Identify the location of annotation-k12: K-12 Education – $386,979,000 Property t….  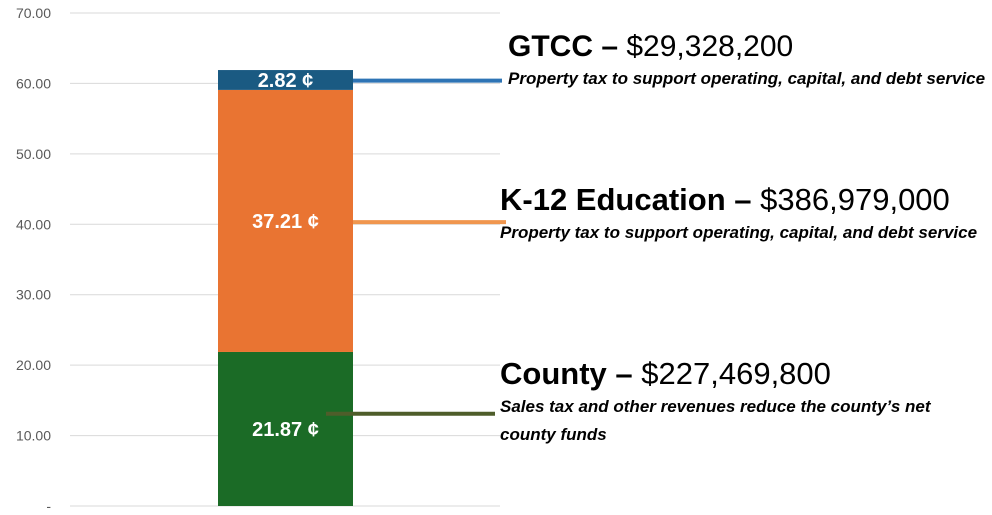
(740, 214).